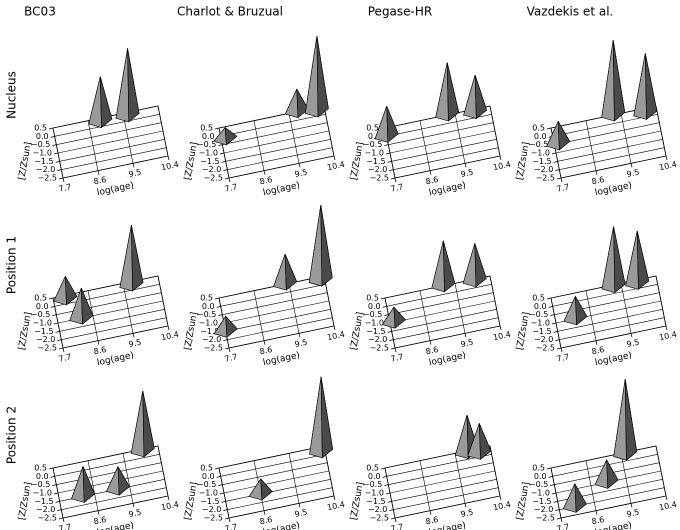 This screenshot has width=680, height=530. Describe the element at coordinates (208, 306) in the screenshot. I see `y-tick-label: 0.0` at that location.